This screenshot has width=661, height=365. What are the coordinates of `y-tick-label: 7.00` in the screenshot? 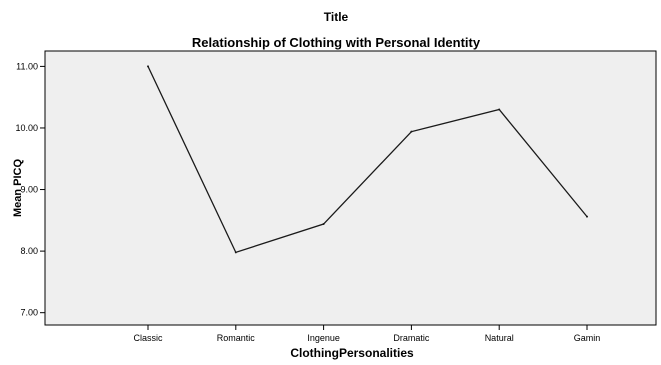 It's located at (29, 313).